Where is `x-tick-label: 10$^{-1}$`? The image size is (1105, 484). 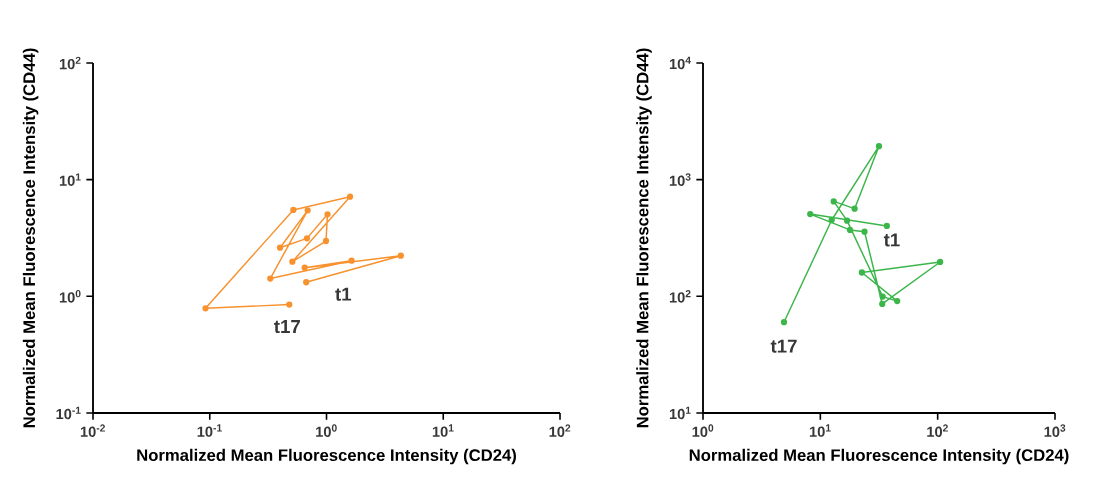 x-tick-label: 10$^{-1}$ is located at coordinates (209, 430).